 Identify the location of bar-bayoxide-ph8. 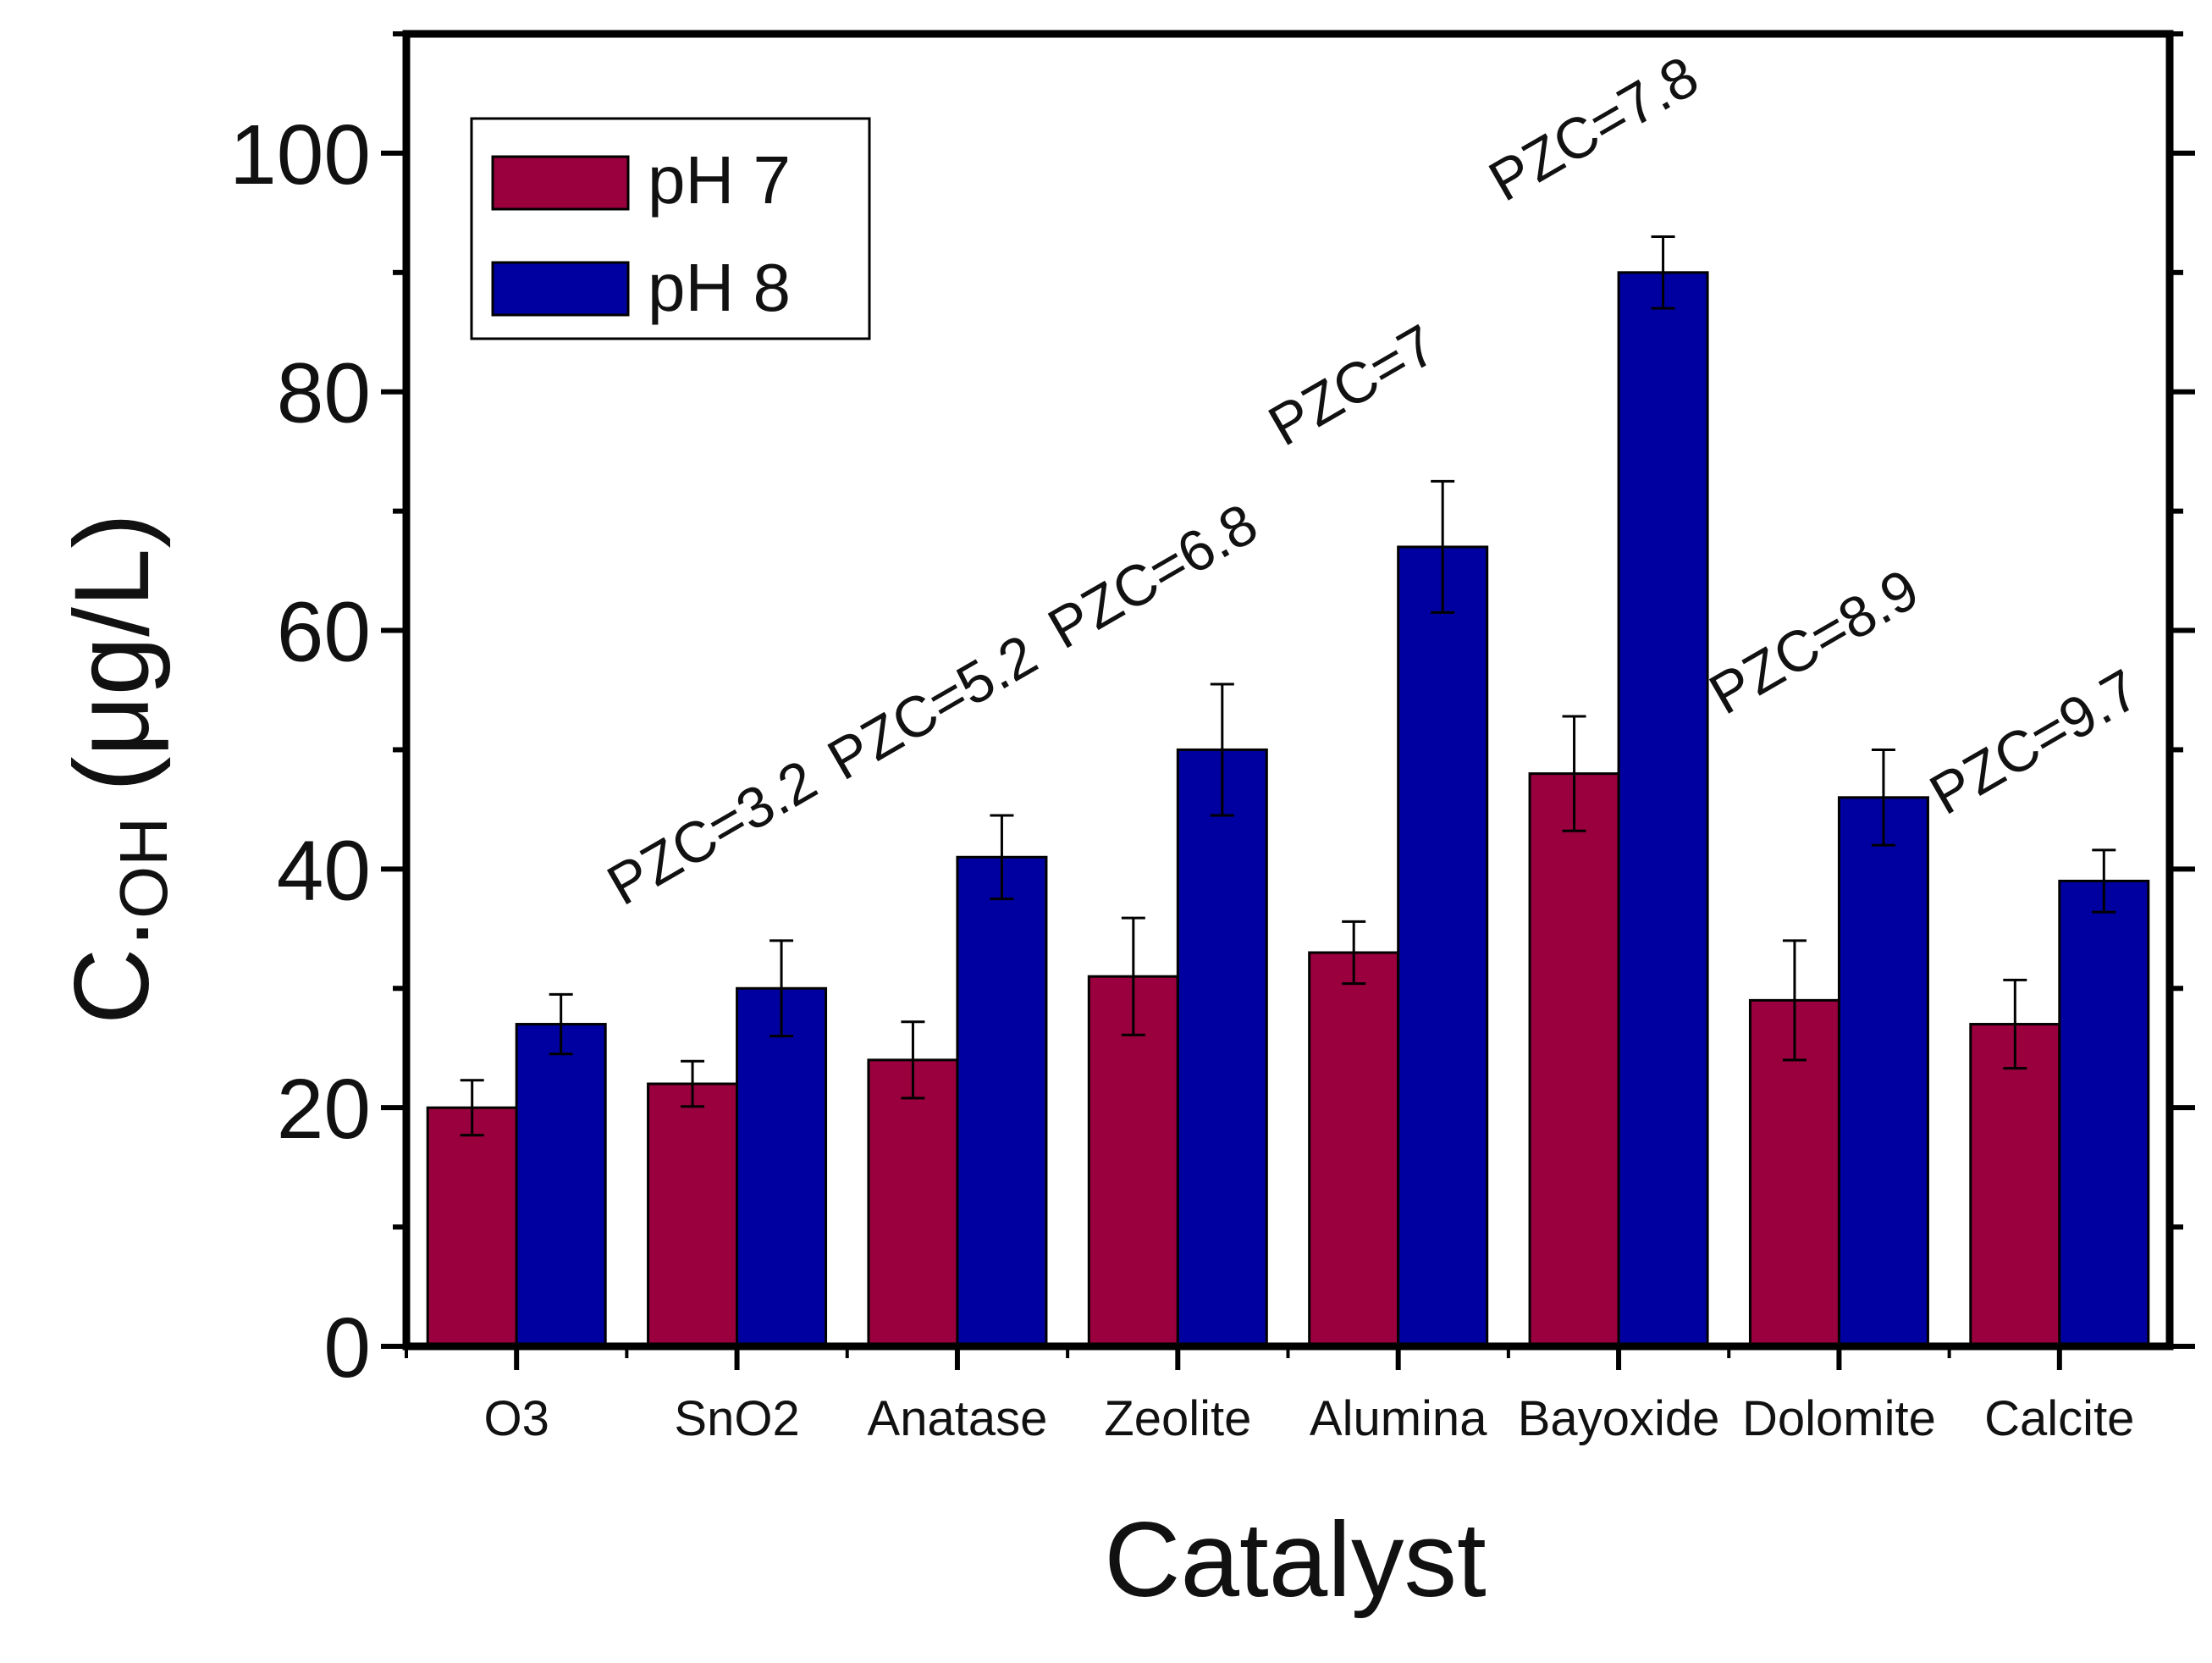
(1663, 809).